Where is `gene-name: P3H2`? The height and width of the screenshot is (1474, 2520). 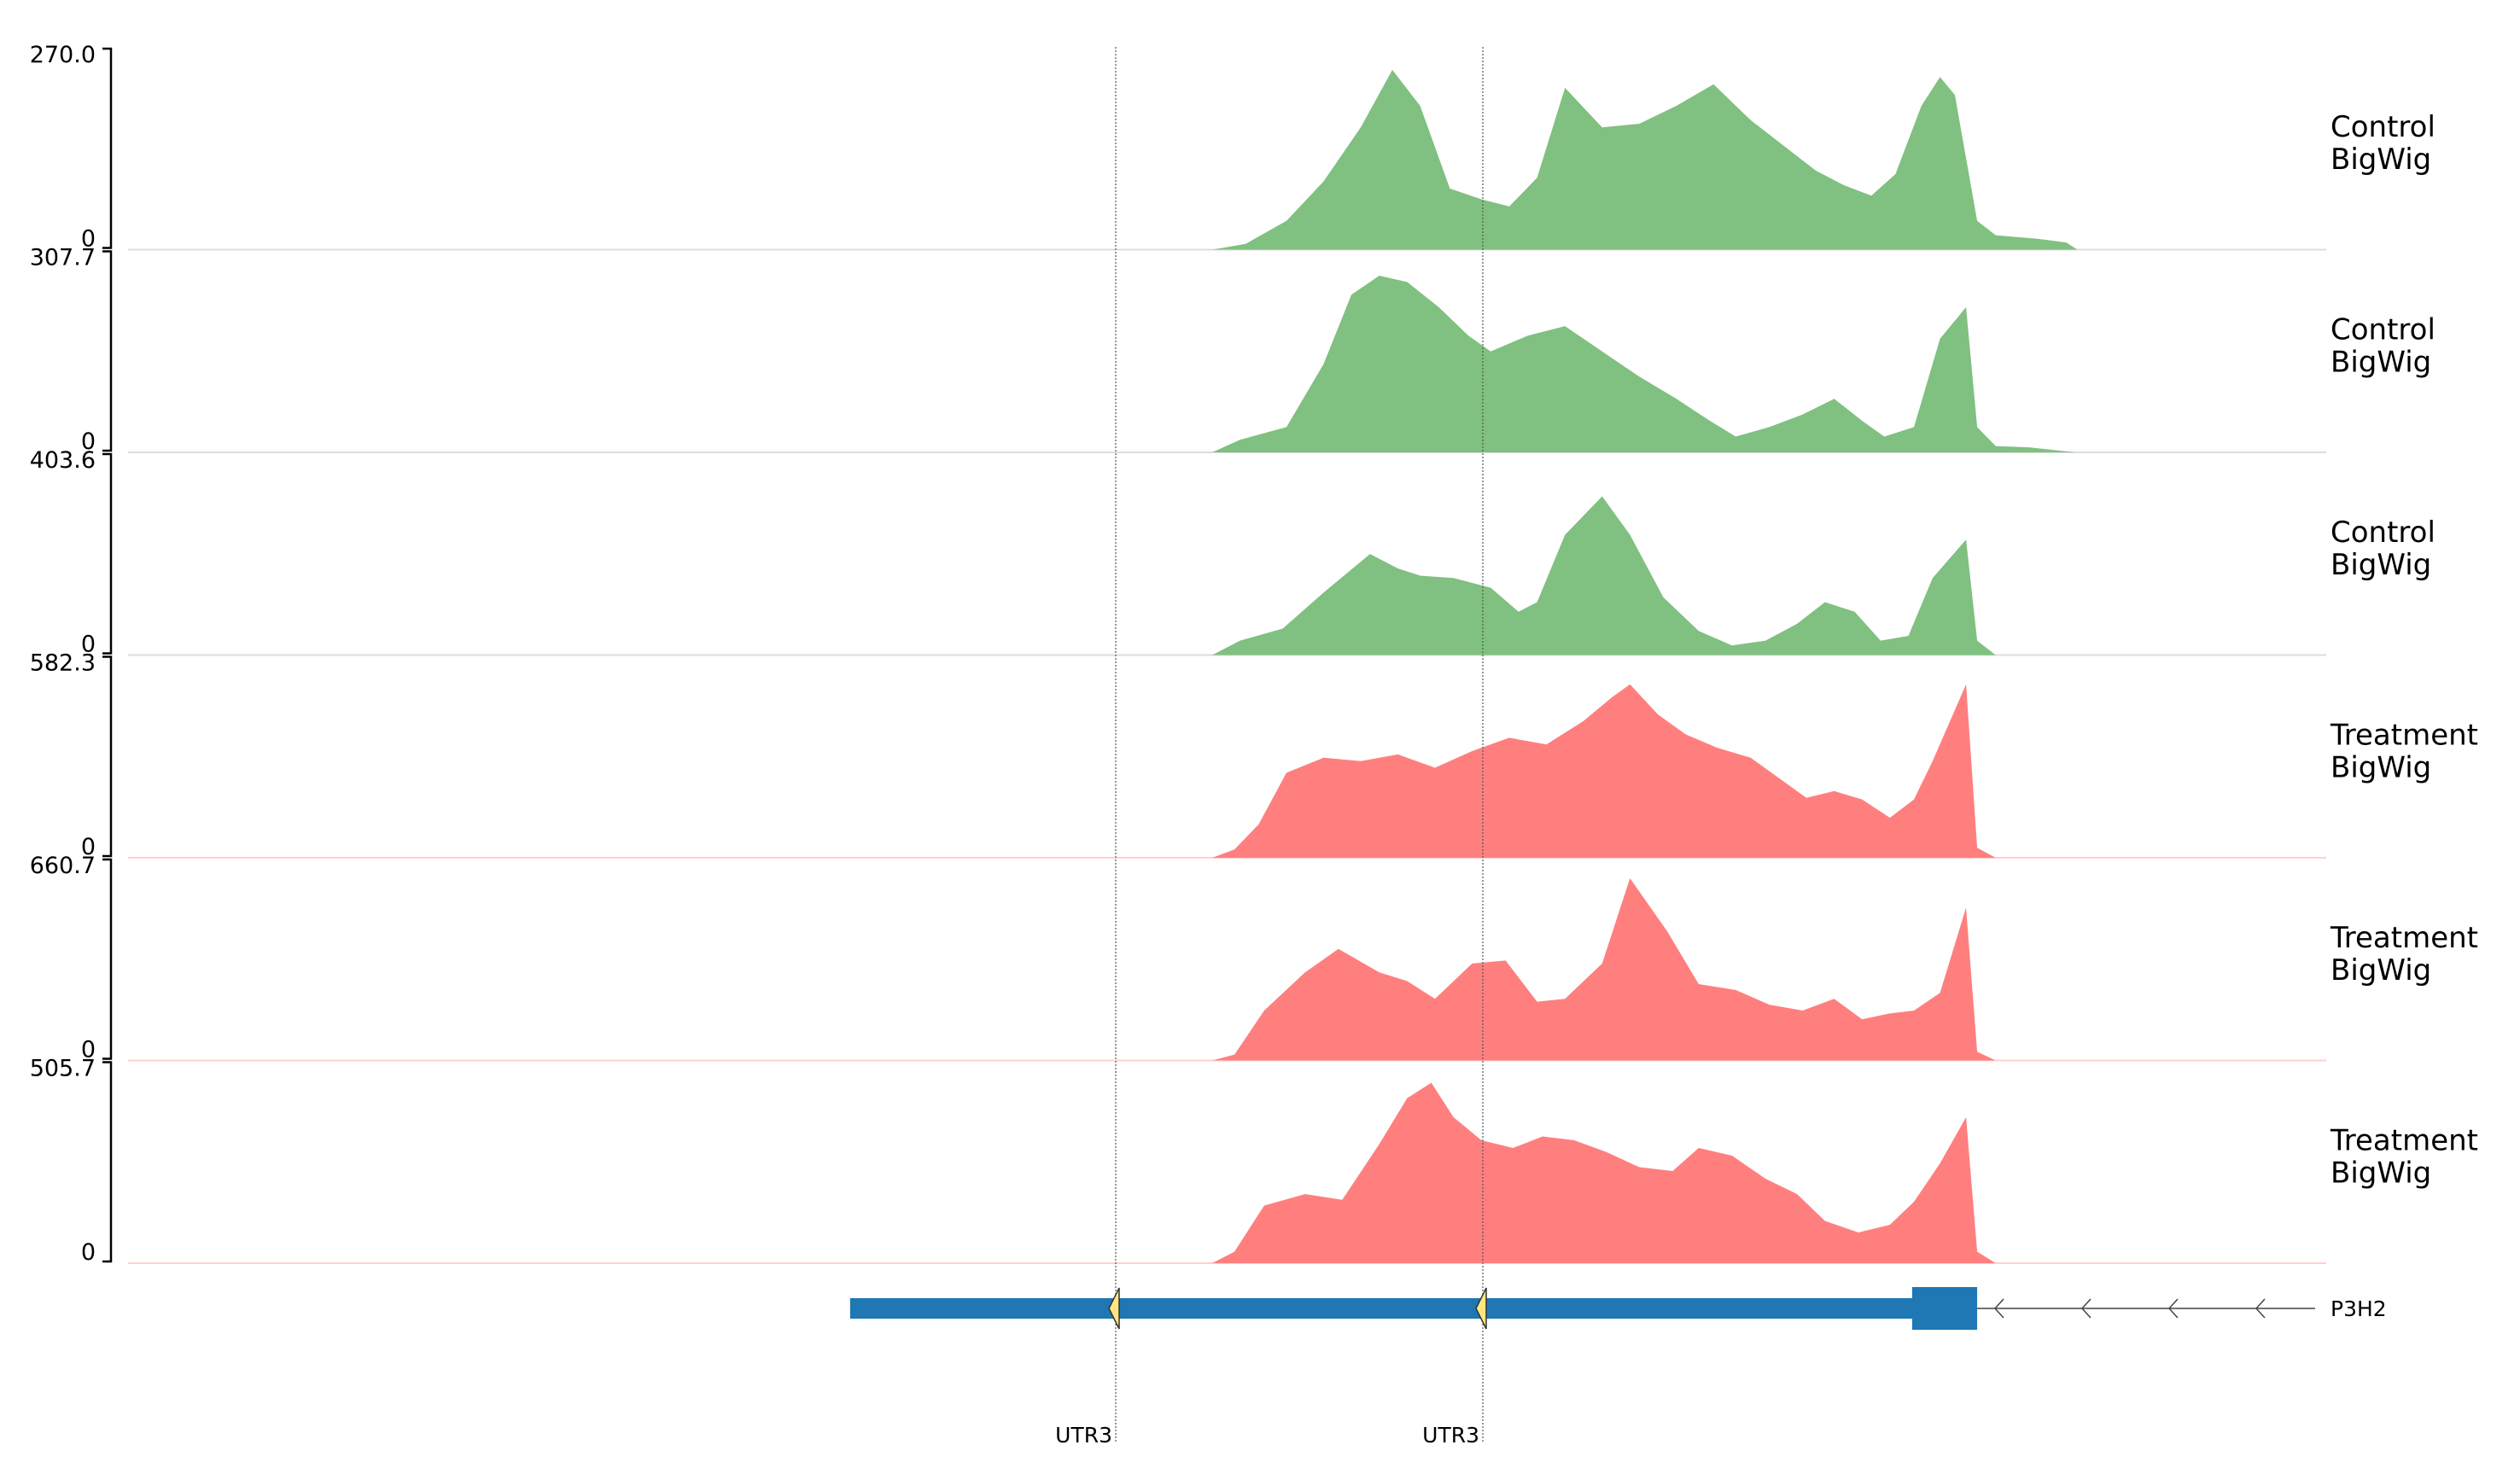
gene-name: P3H2 is located at coordinates (2358, 1308).